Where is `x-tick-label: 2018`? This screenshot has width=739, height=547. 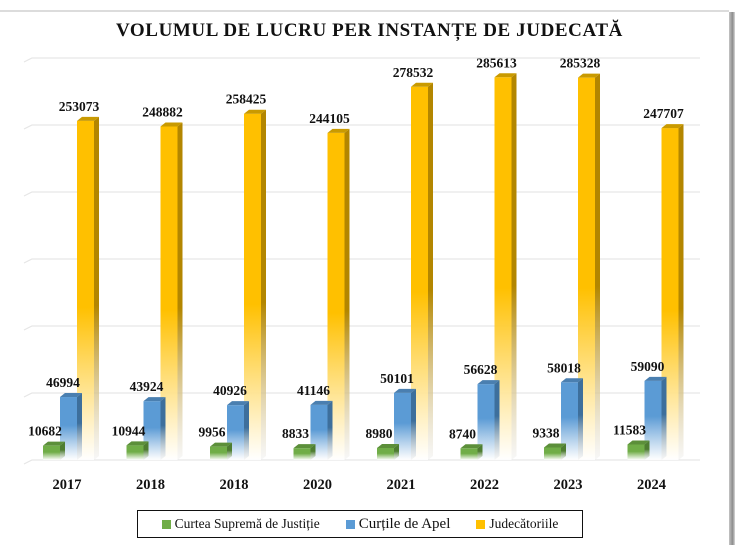
x-tick-label: 2018 is located at coordinates (234, 485).